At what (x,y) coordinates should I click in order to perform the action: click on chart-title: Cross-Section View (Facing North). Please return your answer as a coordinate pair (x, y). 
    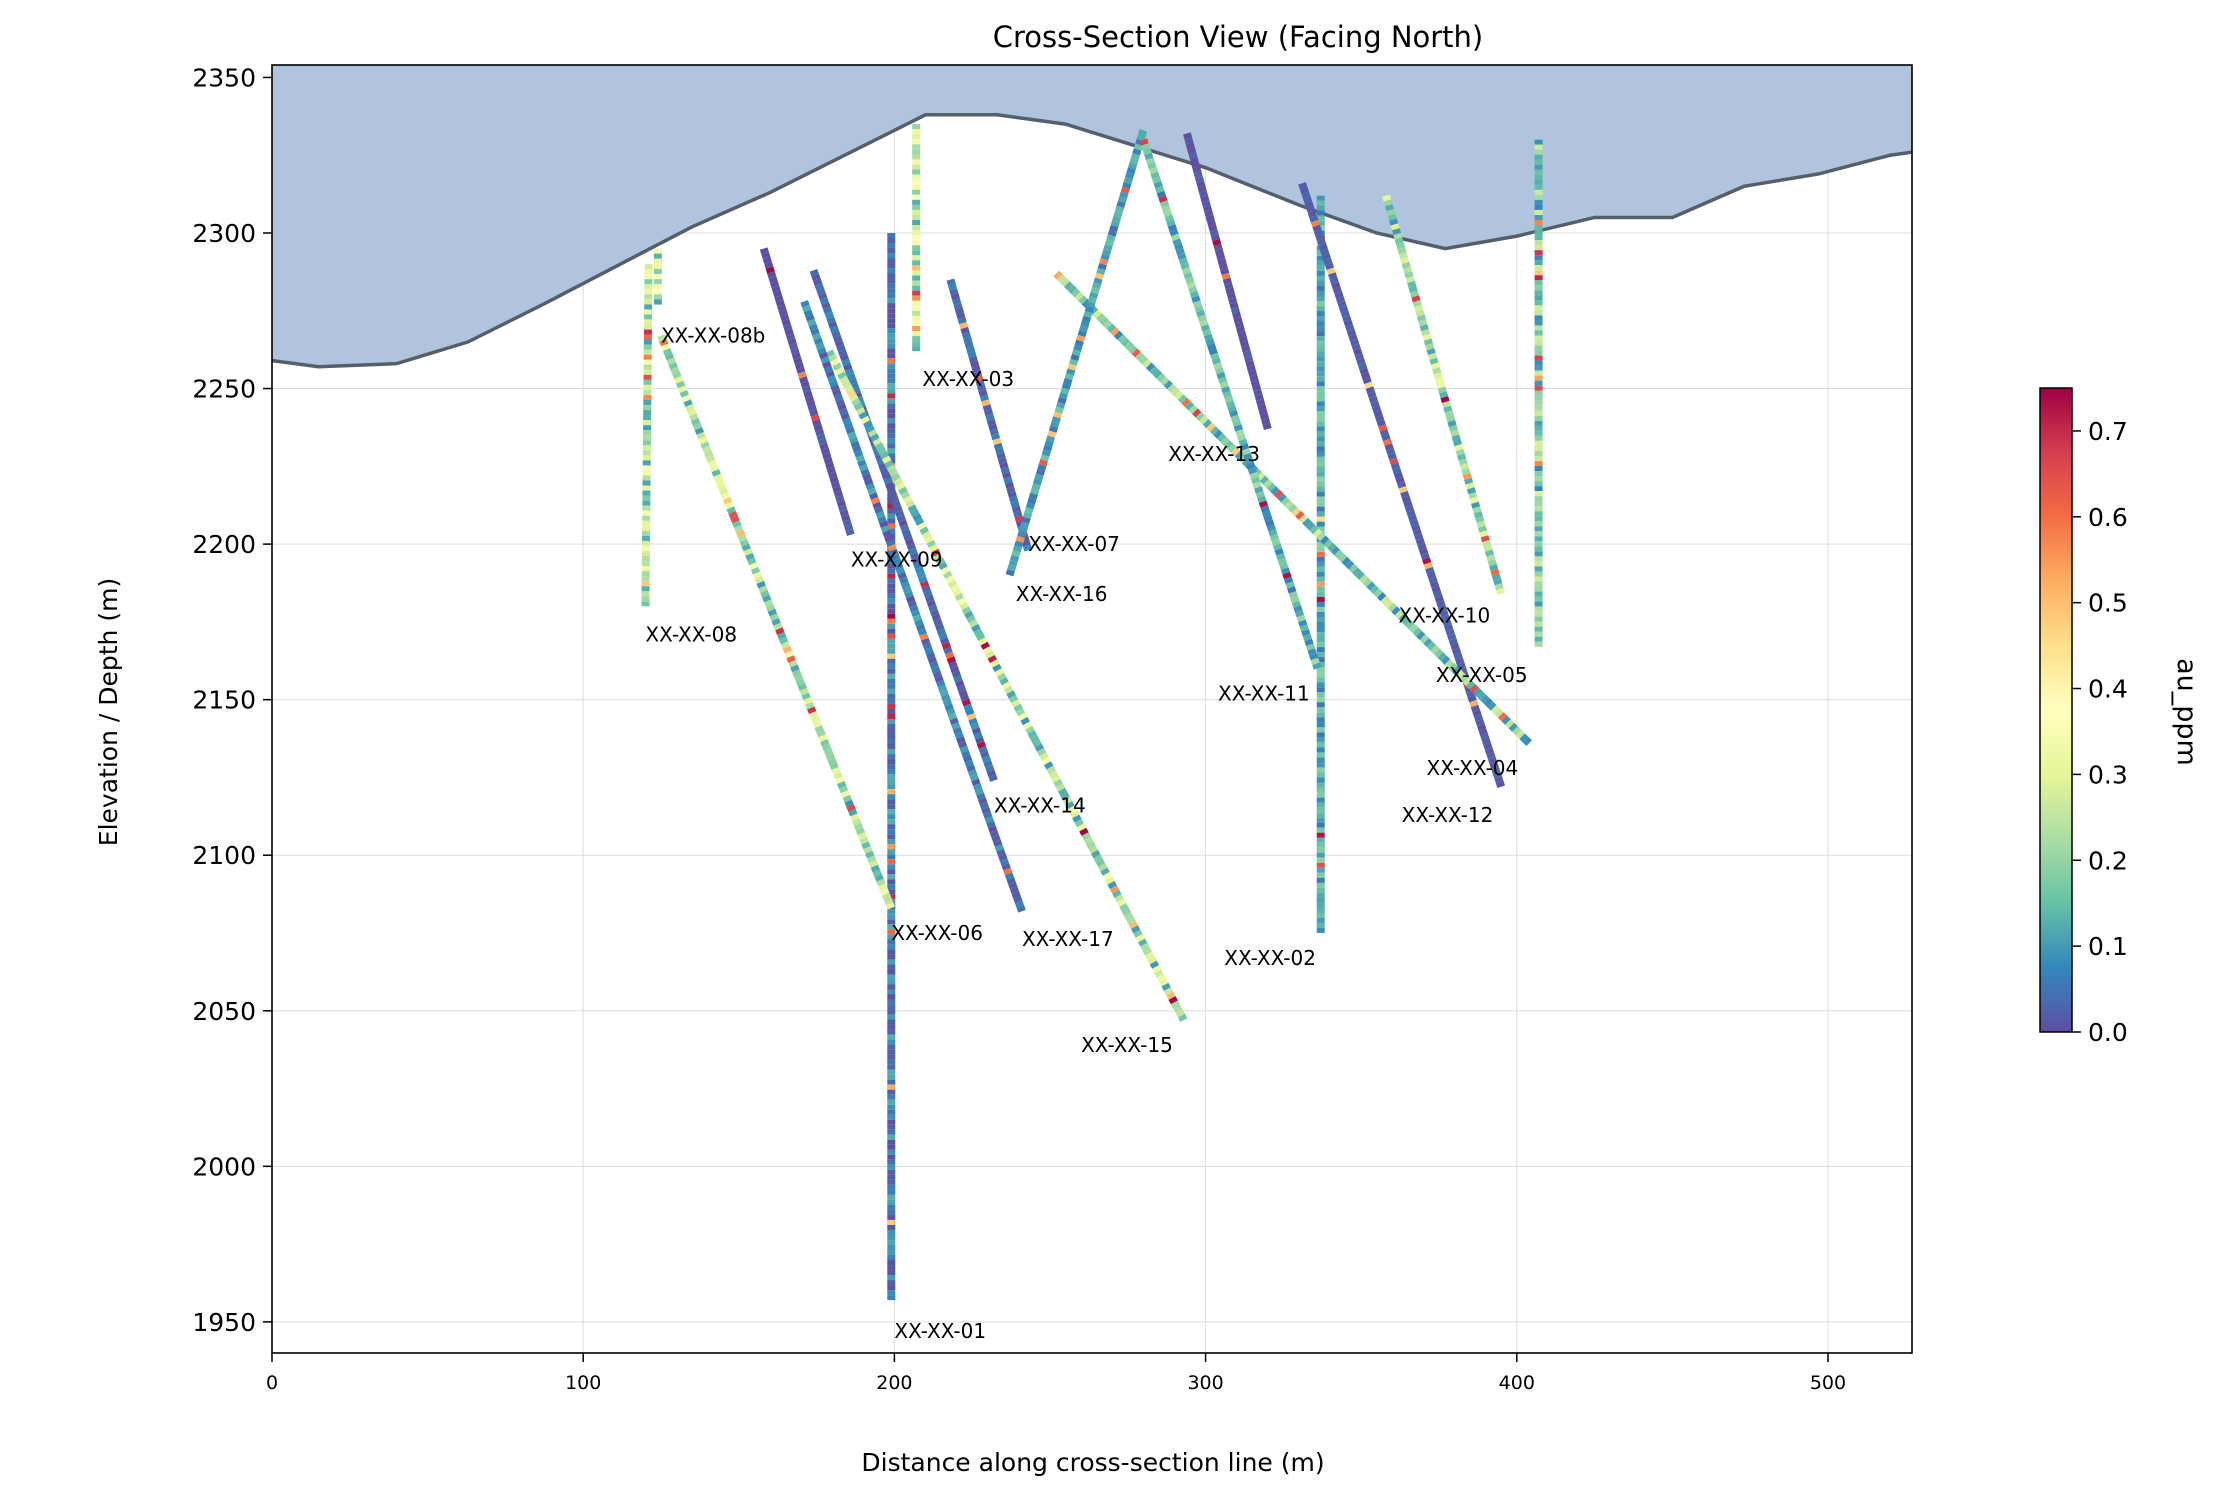
    Looking at the image, I should click on (1238, 37).